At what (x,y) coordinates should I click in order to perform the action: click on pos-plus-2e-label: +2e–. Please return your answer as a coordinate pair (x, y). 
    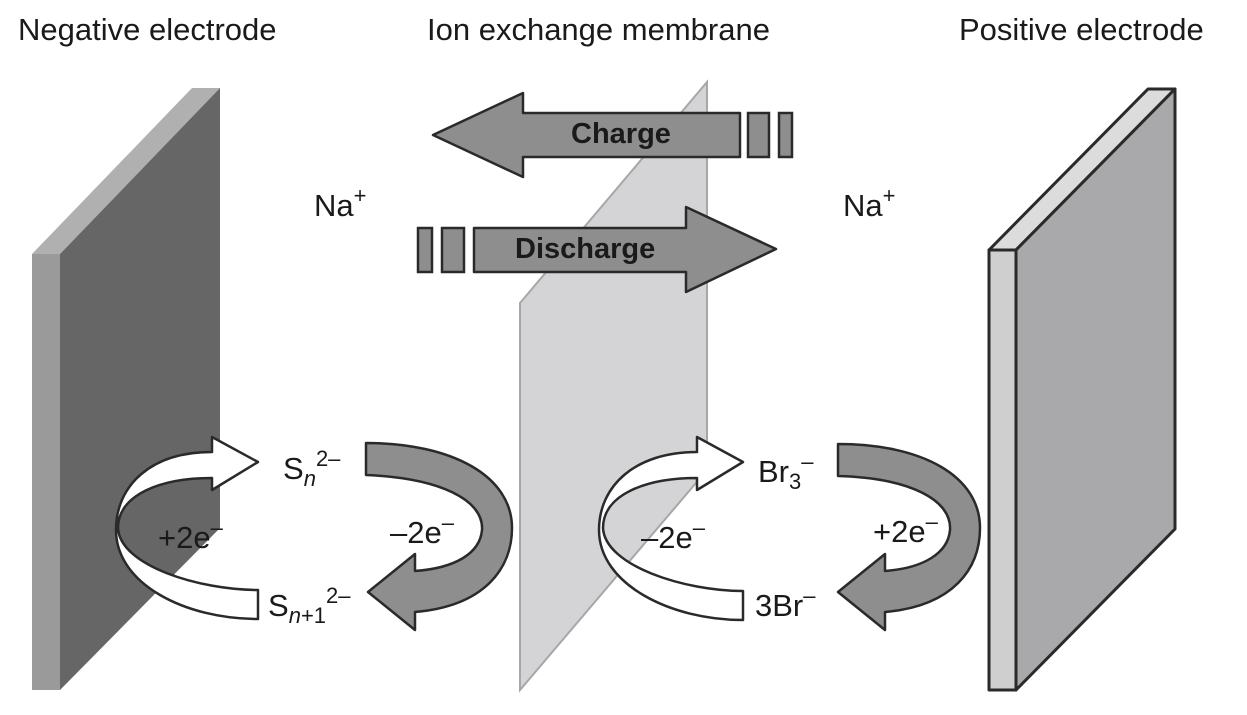
    Looking at the image, I should click on (905, 530).